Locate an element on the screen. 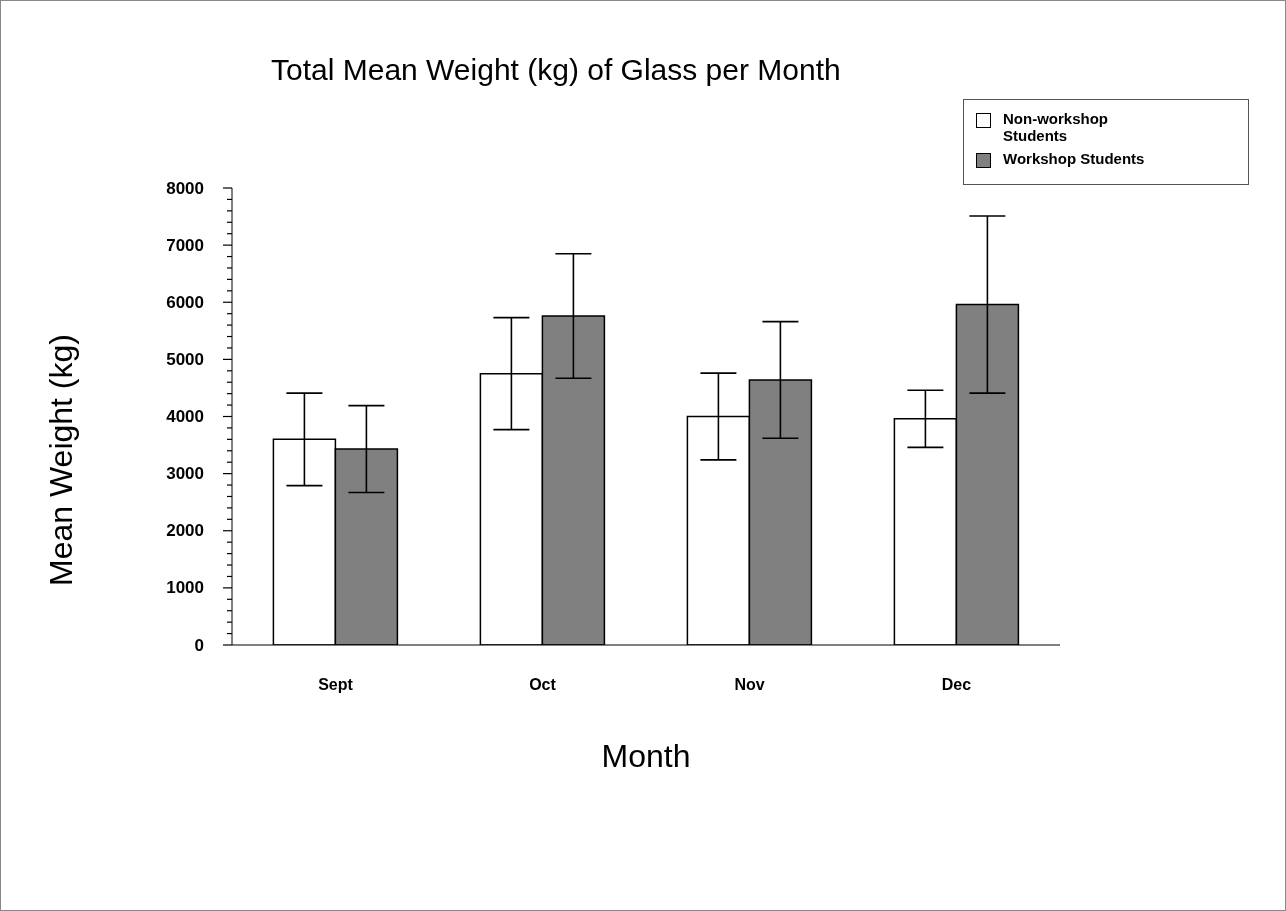 The image size is (1286, 911). y-tick-label: 3000 is located at coordinates (185, 474).